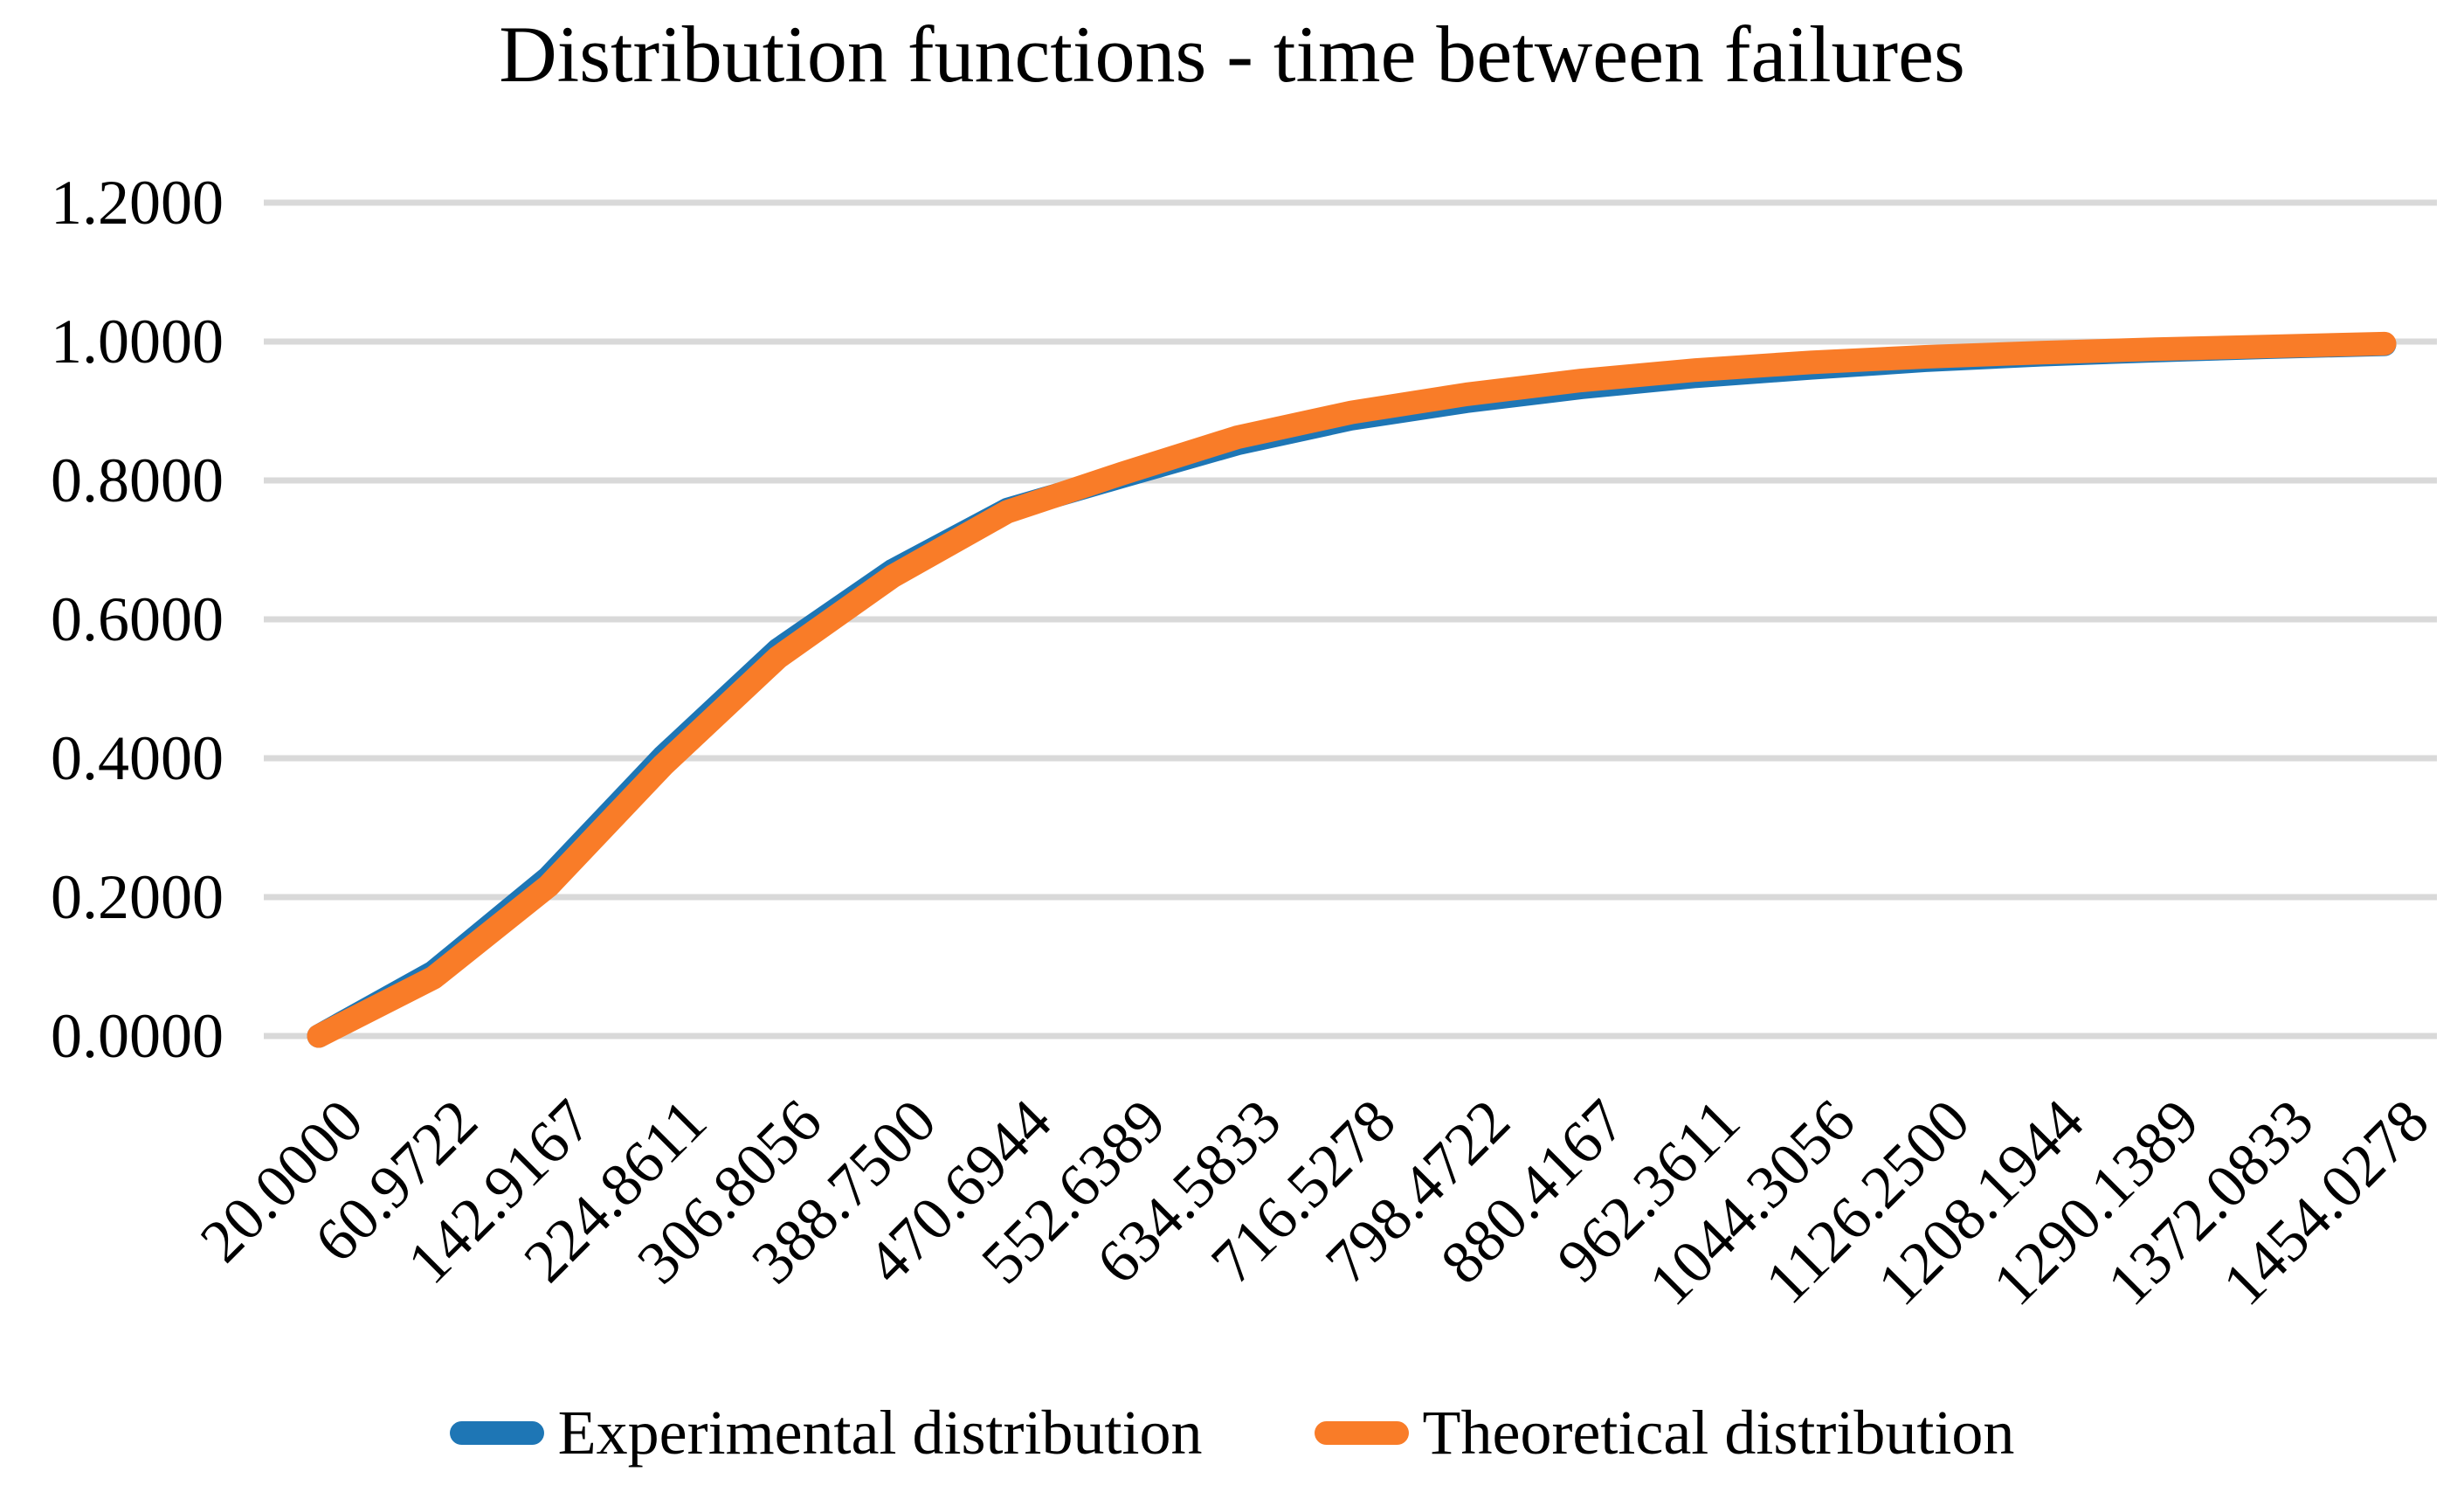 The height and width of the screenshot is (1492, 2464). I want to click on legend-label-theoretical: Theoretical distribution, so click(1718, 1433).